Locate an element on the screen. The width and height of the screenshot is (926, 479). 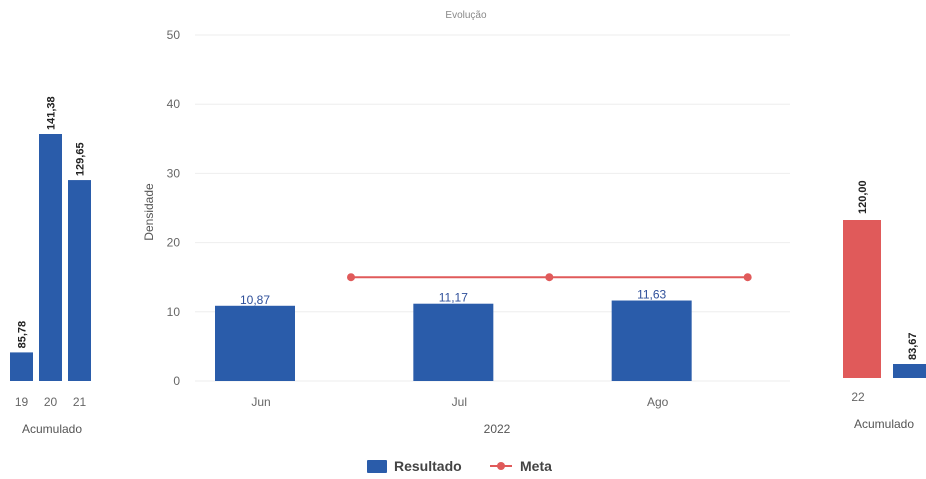
right-x-tick-label: 22 is located at coordinates (858, 397).